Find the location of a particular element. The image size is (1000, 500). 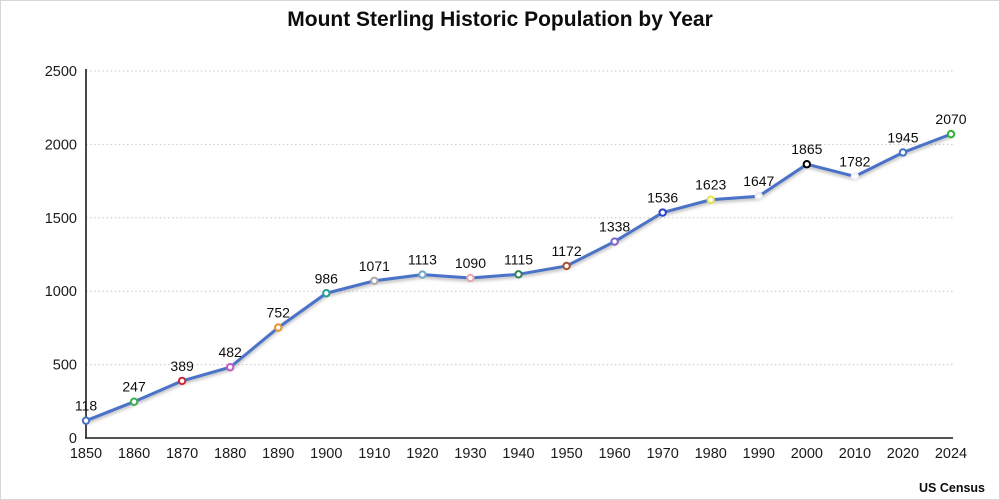

x-axis-tick-label: 1990 is located at coordinates (759, 454).